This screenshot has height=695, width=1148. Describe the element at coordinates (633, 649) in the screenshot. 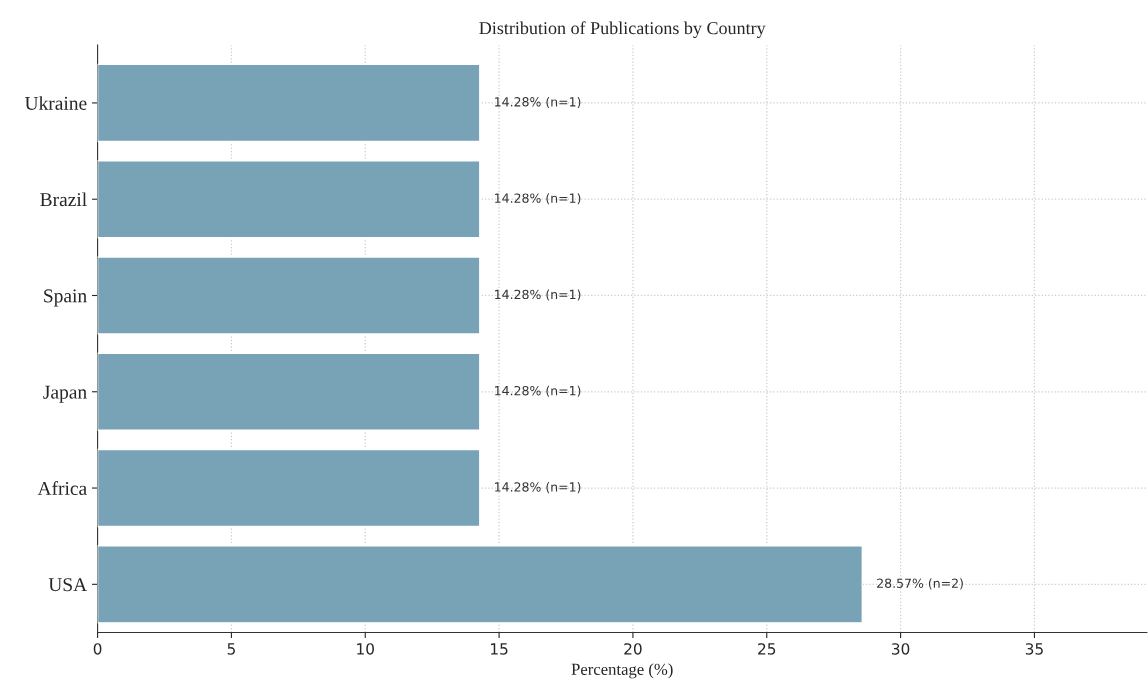

I see `x-tick-label: 20` at that location.